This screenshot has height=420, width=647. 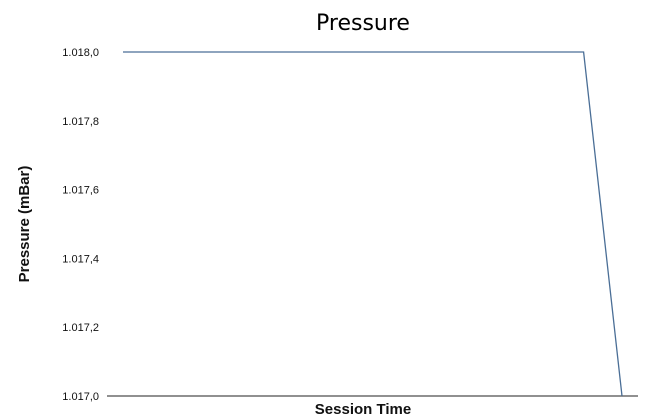 I want to click on y-tick-label: 1.017,0, so click(x=80, y=397).